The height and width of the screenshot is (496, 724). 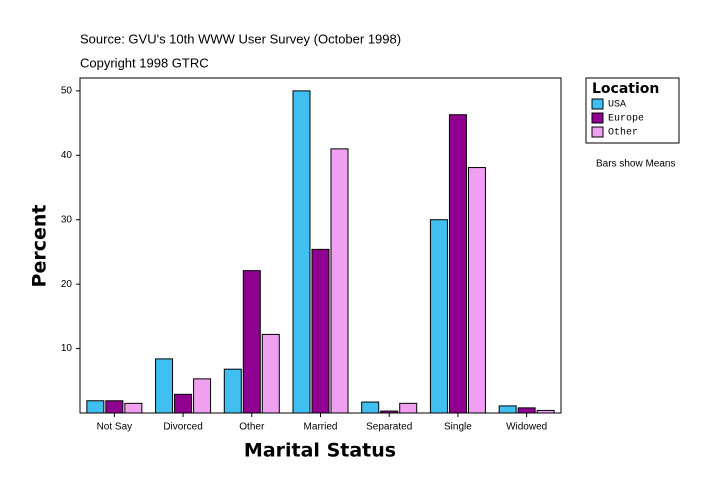 What do you see at coordinates (626, 119) in the screenshot?
I see `legend-label: Europe` at bounding box center [626, 119].